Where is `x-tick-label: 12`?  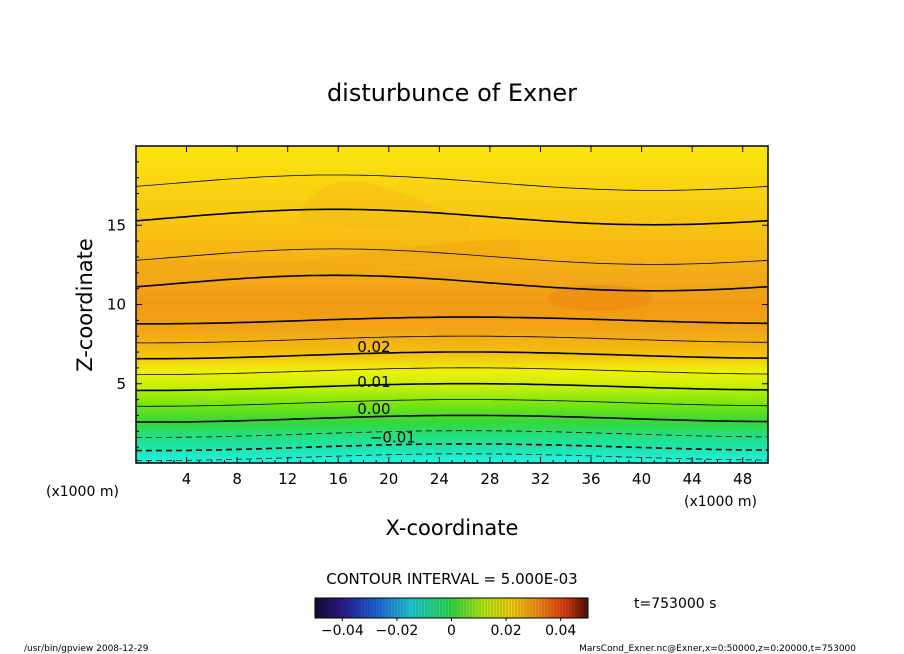 x-tick-label: 12 is located at coordinates (287, 479).